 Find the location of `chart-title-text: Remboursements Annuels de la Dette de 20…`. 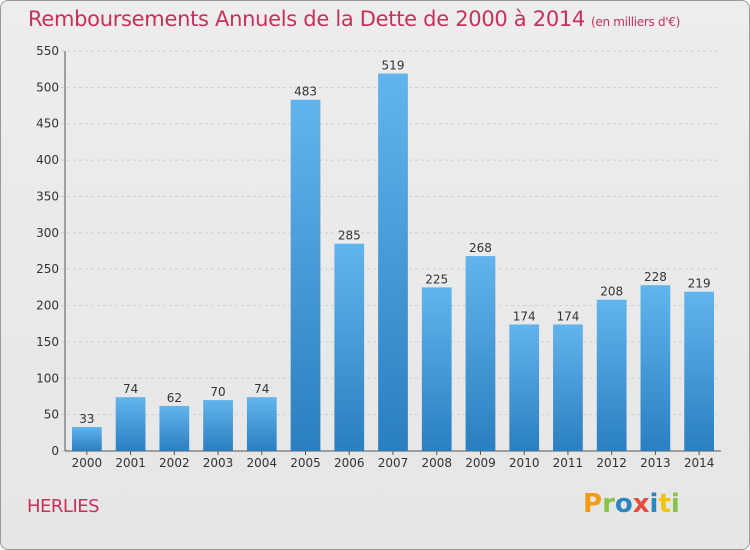

chart-title-text: Remboursements Annuels de la Dette de 20… is located at coordinates (306, 19).